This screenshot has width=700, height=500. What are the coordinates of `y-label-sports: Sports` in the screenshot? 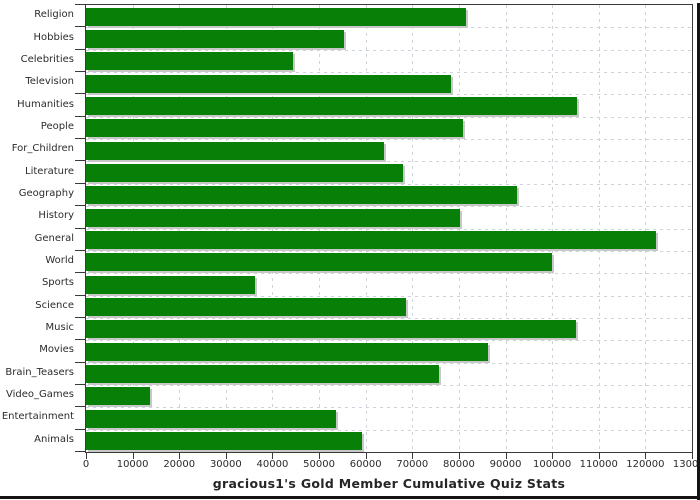 It's located at (57, 283).